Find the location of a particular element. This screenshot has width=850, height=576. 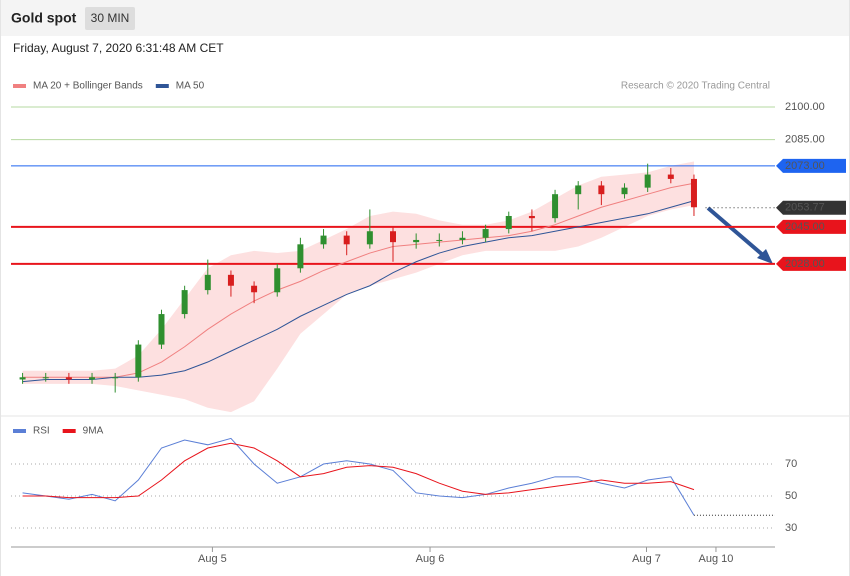

level-label: 2073.00 is located at coordinates (805, 166).